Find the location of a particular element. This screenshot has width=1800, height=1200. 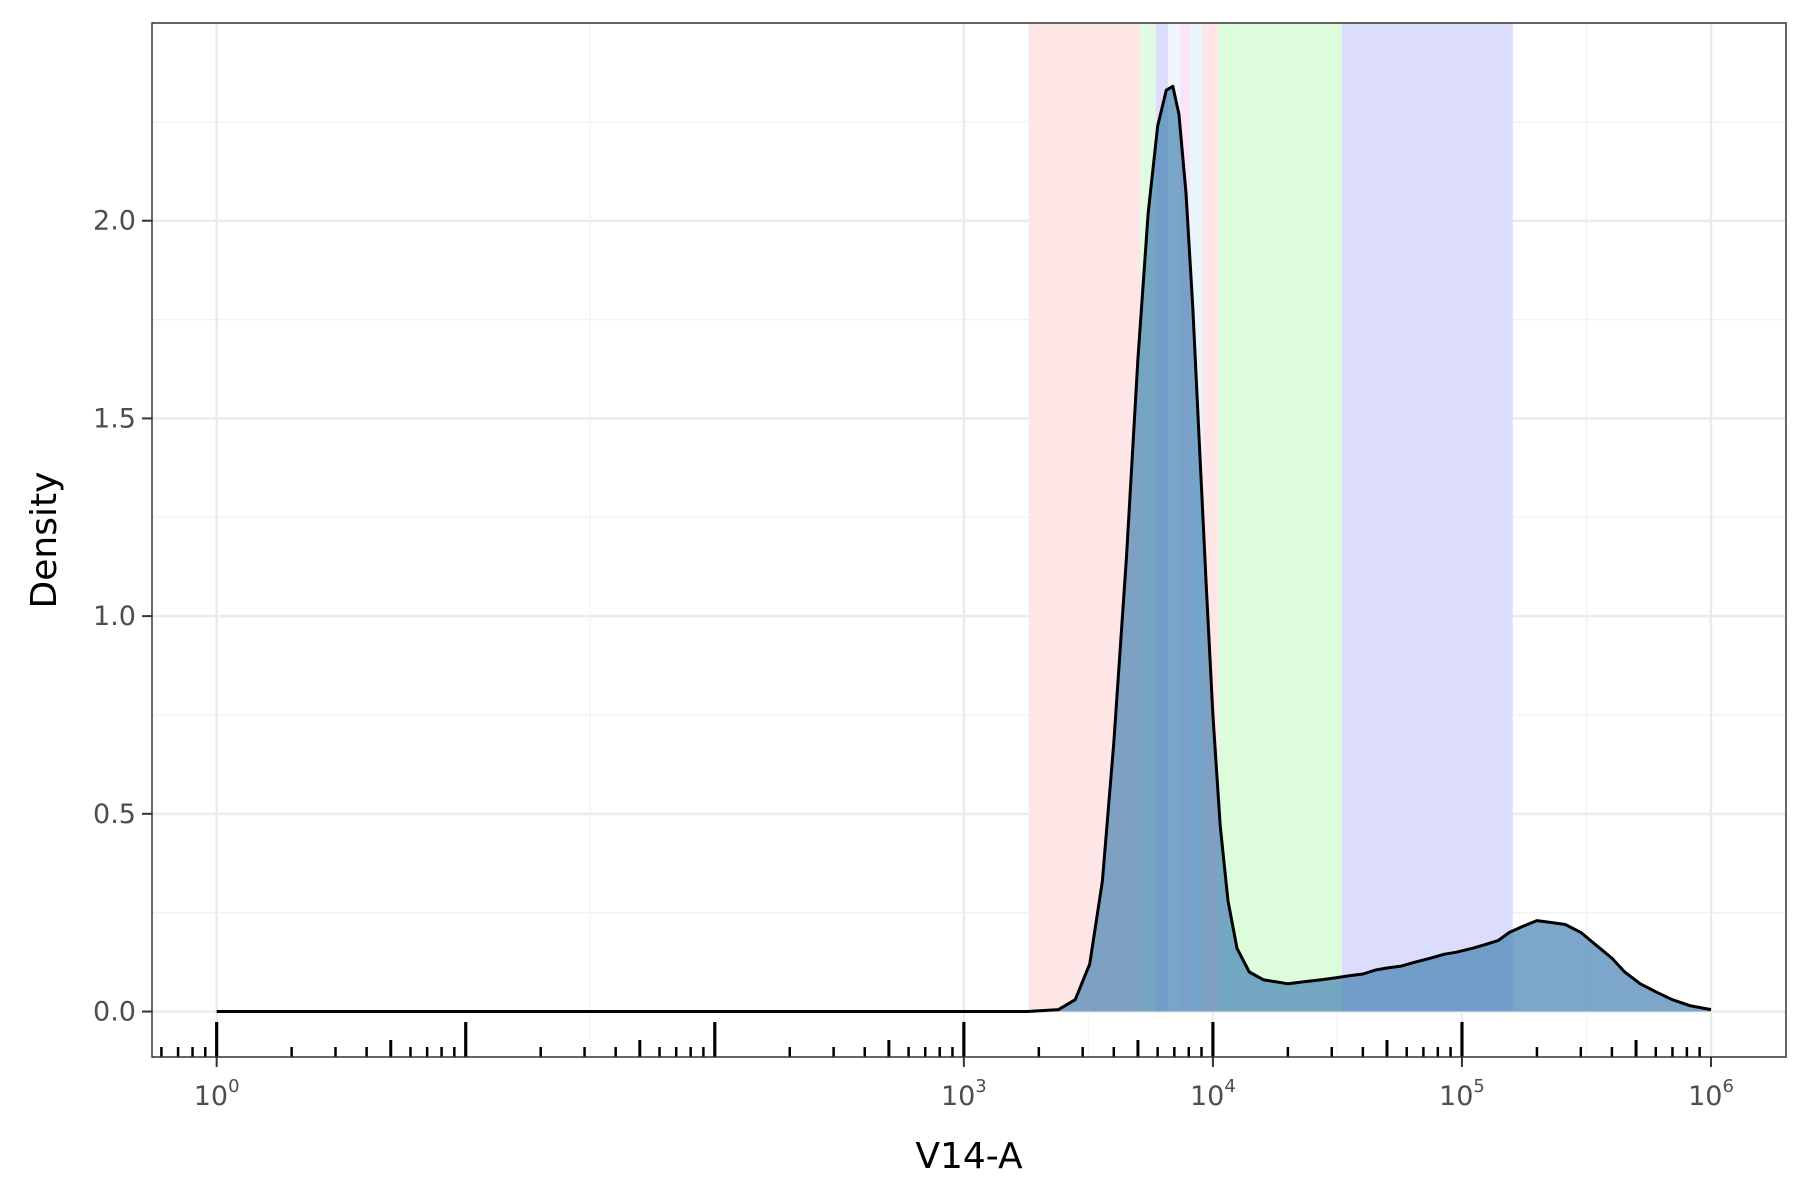

x-tick-label: 10⁴ is located at coordinates (1213, 1094).